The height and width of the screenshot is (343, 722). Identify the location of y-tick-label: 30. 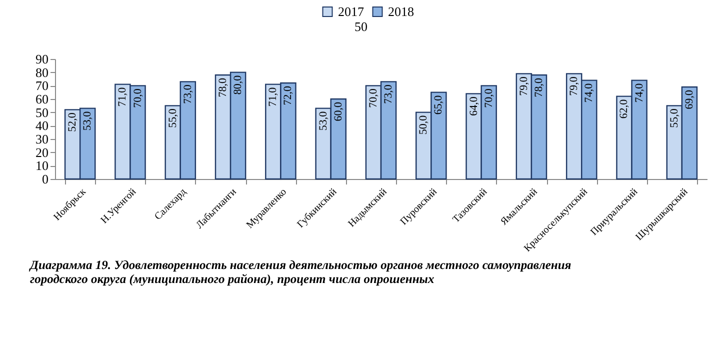
(42, 139).